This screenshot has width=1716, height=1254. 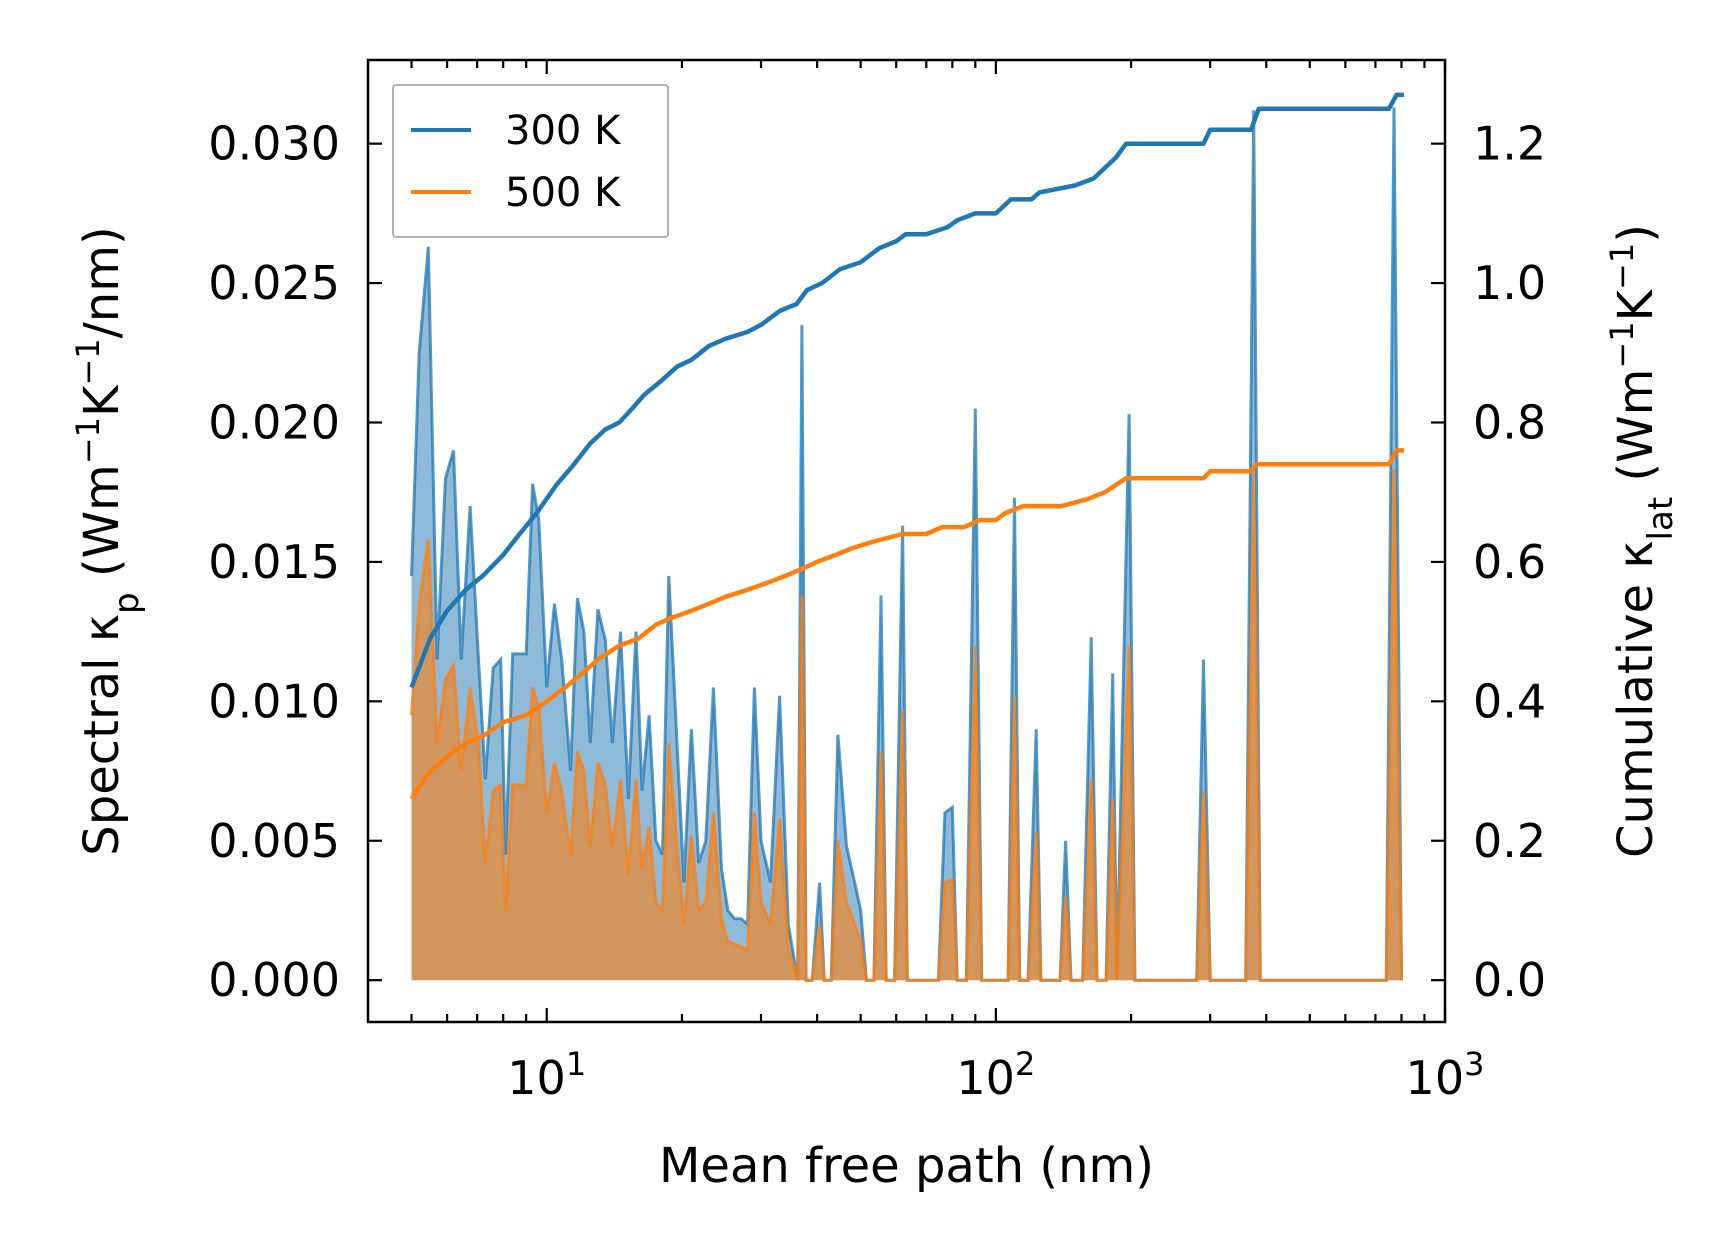 I want to click on y-left-tick-label: 0.030, so click(x=274, y=144).